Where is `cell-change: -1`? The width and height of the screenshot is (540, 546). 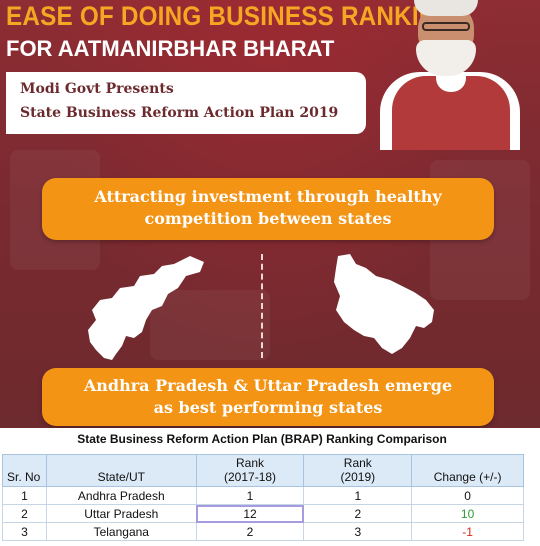
cell-change: -1 is located at coordinates (467, 531).